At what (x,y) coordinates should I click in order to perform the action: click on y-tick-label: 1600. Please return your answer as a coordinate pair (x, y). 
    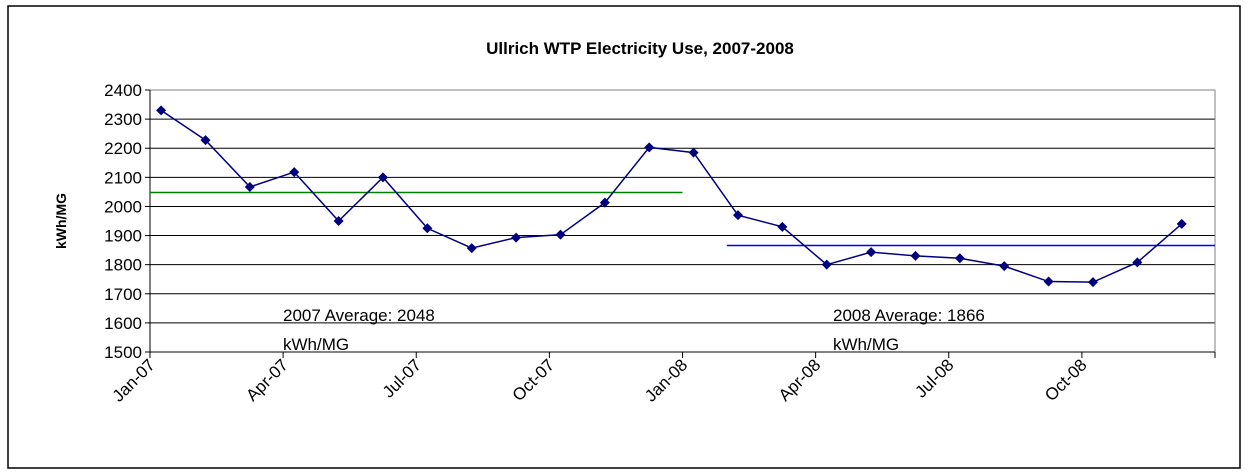
    Looking at the image, I should click on (123, 323).